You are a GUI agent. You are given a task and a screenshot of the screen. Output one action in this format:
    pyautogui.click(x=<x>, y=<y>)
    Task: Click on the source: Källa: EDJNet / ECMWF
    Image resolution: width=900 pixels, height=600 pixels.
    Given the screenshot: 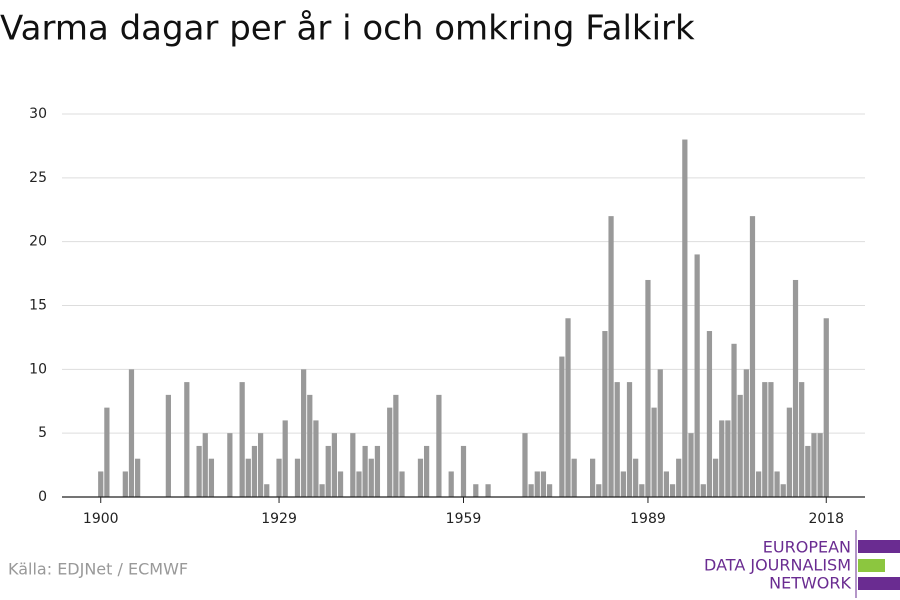 What is the action you would take?
    pyautogui.click(x=98, y=569)
    